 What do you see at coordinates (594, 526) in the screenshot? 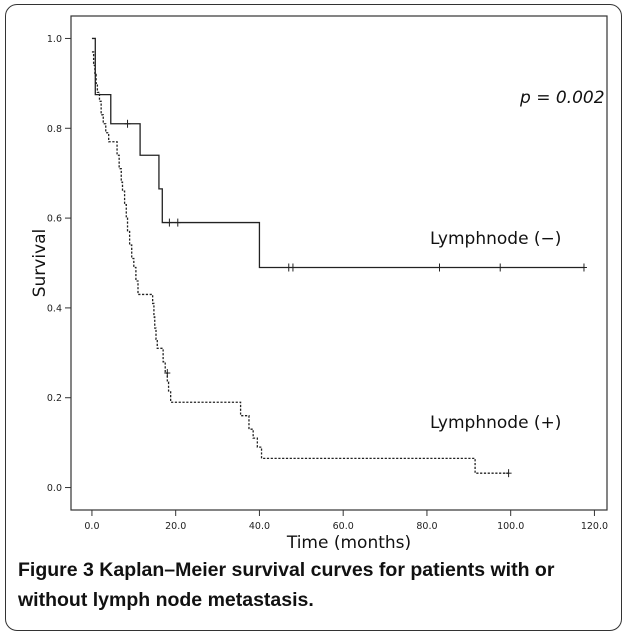
I see `x-tick-label: 120.0` at bounding box center [594, 526].